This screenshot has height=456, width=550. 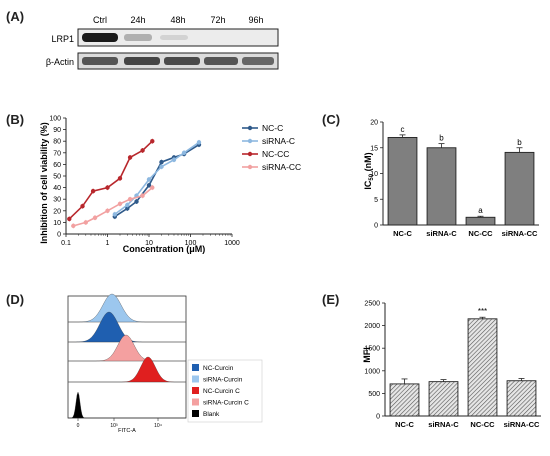 What do you see at coordinates (127, 348) in the screenshot?
I see `d-histogram-sirna-curcin-c` at bounding box center [127, 348].